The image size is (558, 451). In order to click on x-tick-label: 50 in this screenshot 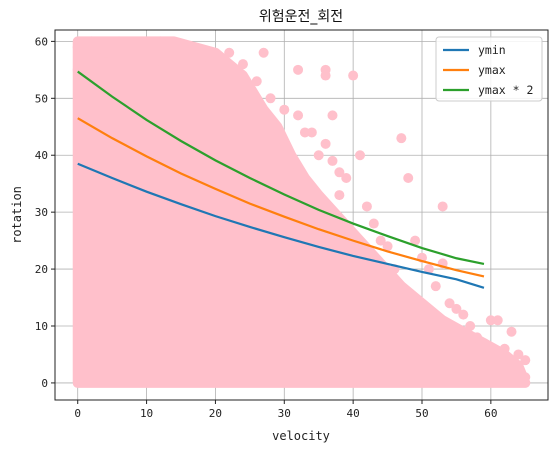, I will do `click(421, 413)`.